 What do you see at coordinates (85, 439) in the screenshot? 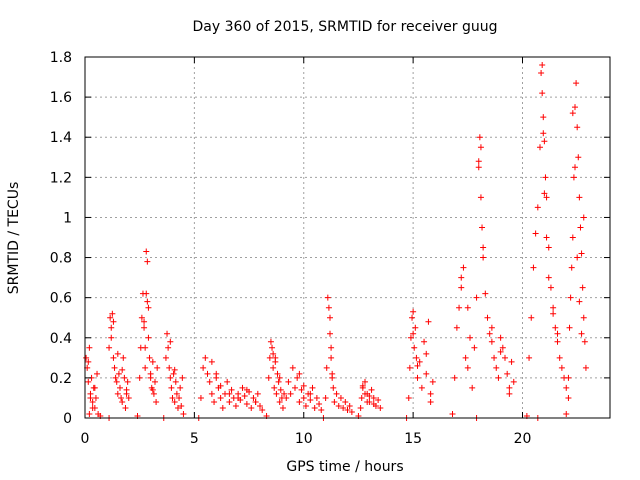
I see `x-tick-label: 0` at bounding box center [85, 439].